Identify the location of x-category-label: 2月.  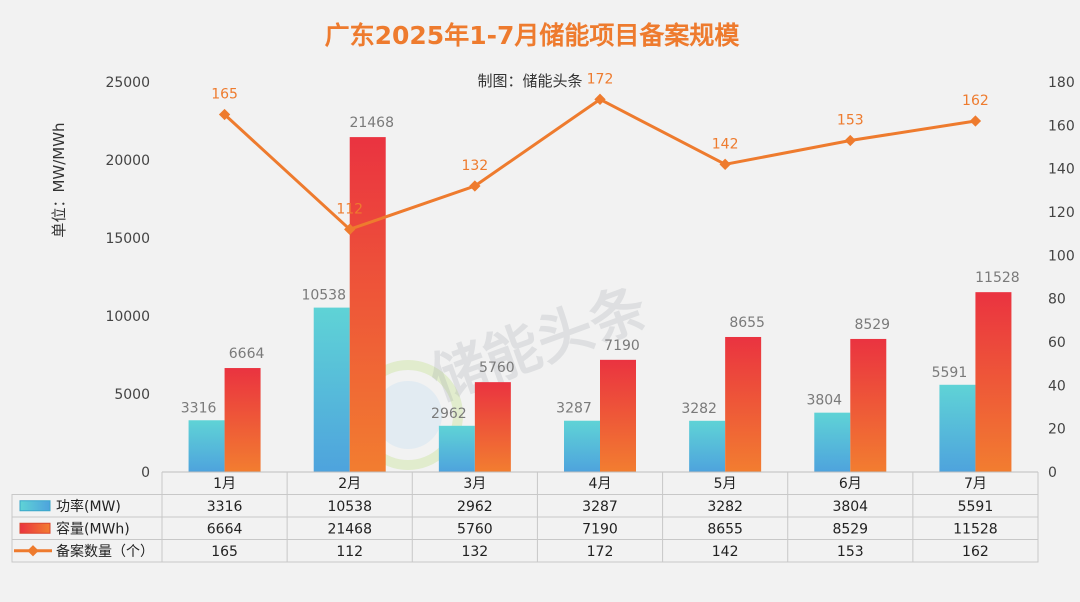
(349, 484).